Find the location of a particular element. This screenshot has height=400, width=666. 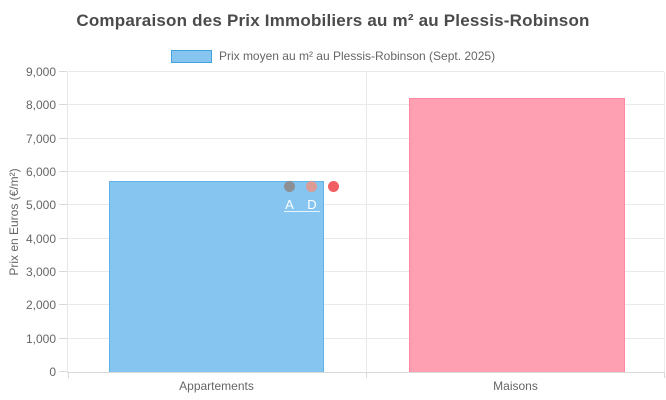

x-axis-labels: Appartements Maisons is located at coordinates (366, 387).